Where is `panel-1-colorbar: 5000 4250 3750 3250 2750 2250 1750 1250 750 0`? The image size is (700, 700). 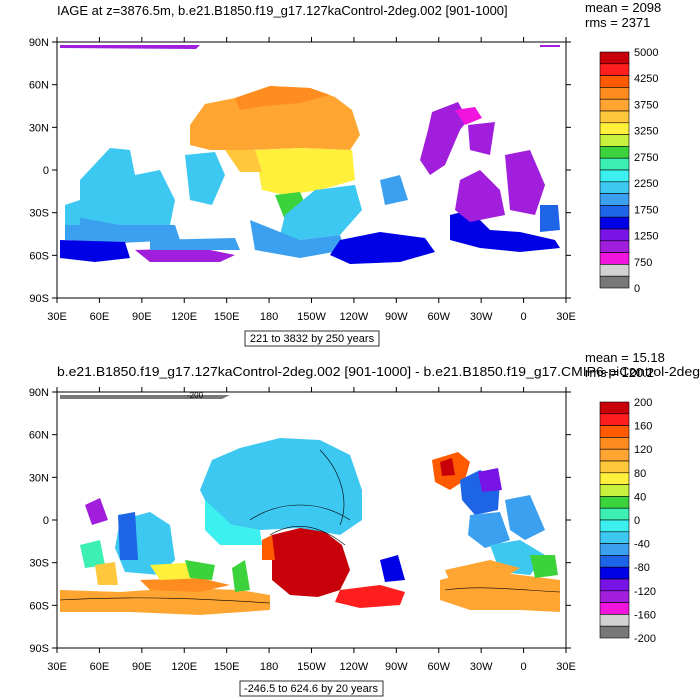 panel-1-colorbar: 5000 4250 3750 3250 2750 2250 1750 1250 750 0 is located at coordinates (628, 171).